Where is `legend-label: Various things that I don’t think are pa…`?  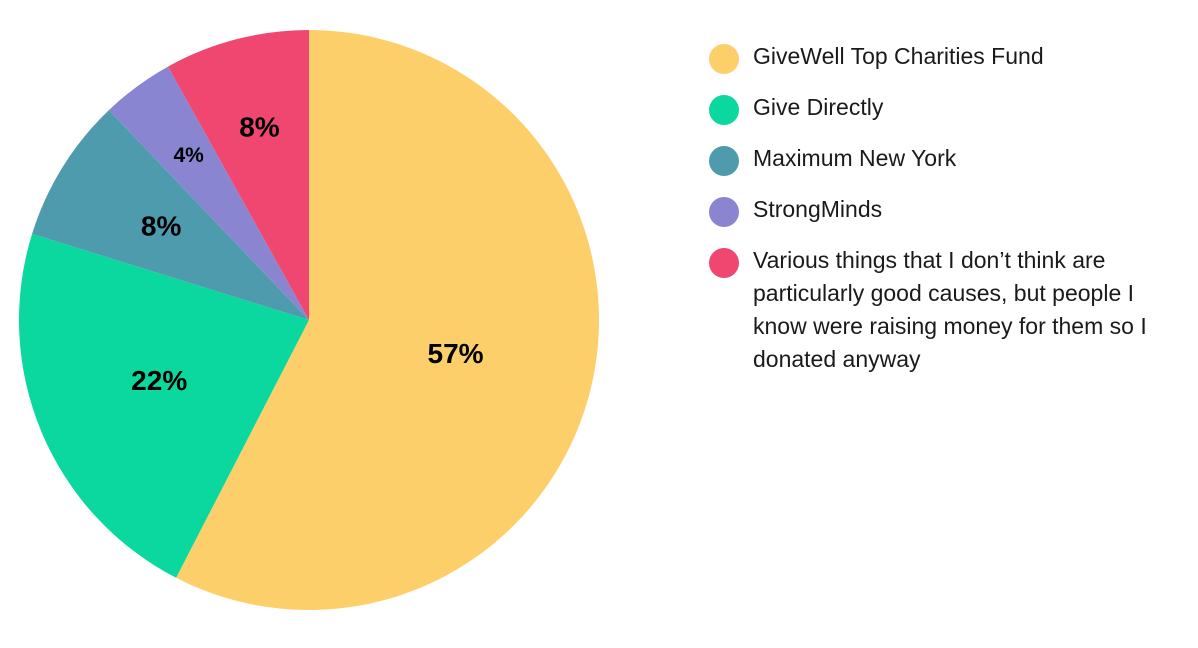 legend-label: Various things that I don’t think are pa… is located at coordinates (950, 309).